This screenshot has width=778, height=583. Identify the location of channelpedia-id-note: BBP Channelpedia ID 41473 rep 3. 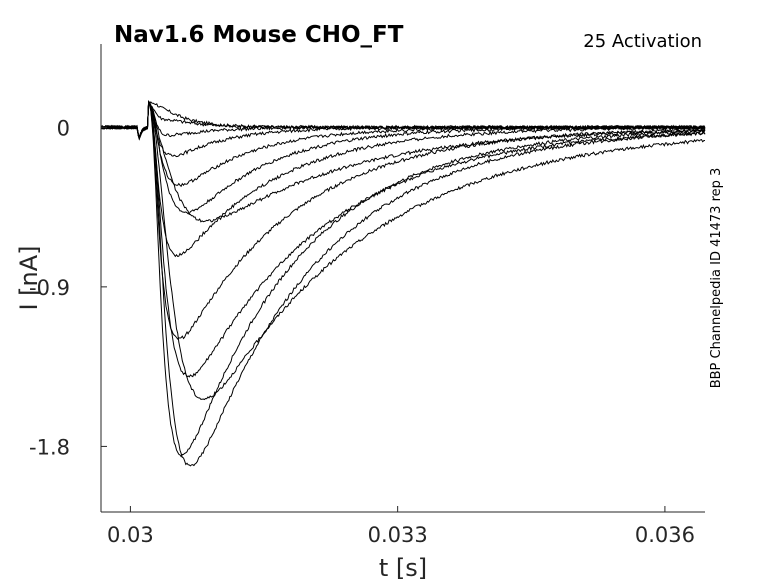
(716, 278).